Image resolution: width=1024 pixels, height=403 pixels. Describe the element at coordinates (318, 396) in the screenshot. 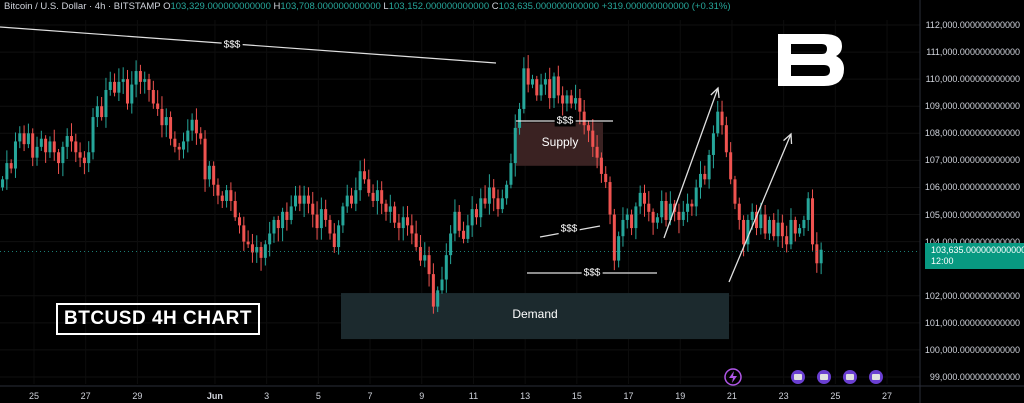

I see `time-tick-label: 5` at that location.